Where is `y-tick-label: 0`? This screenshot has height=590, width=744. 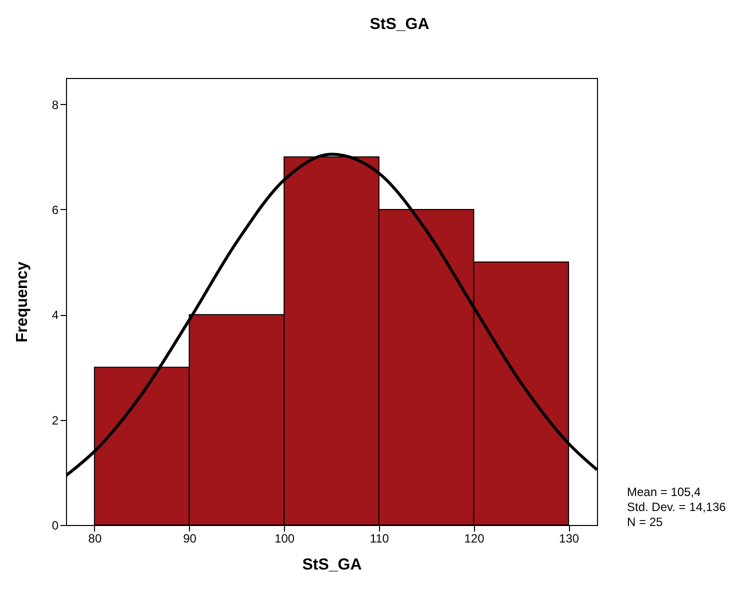 y-tick-label: 0 is located at coordinates (55, 525).